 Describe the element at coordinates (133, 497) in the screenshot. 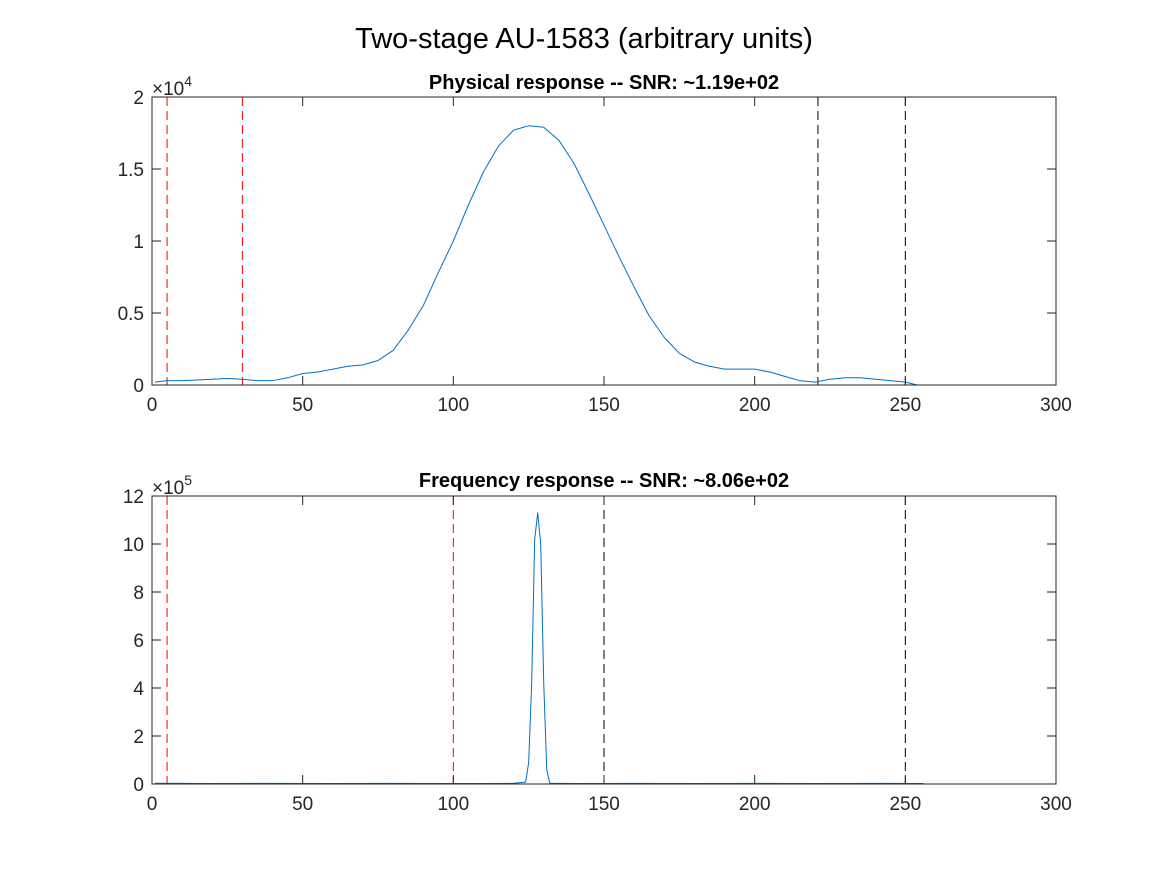

I see `y-tick-label-1200000: 12` at that location.